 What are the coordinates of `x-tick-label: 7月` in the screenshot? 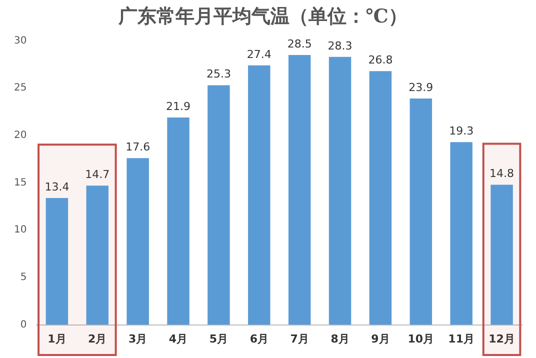 It's located at (299, 339).